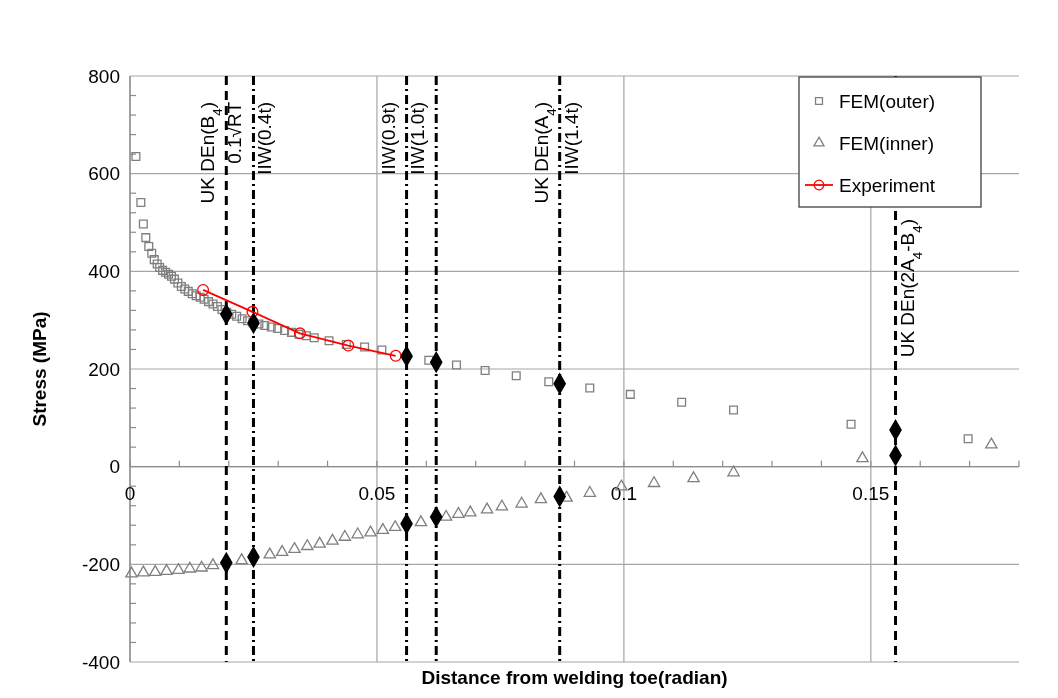 The image size is (1058, 698). I want to click on y-tick-label: -200, so click(100, 564).